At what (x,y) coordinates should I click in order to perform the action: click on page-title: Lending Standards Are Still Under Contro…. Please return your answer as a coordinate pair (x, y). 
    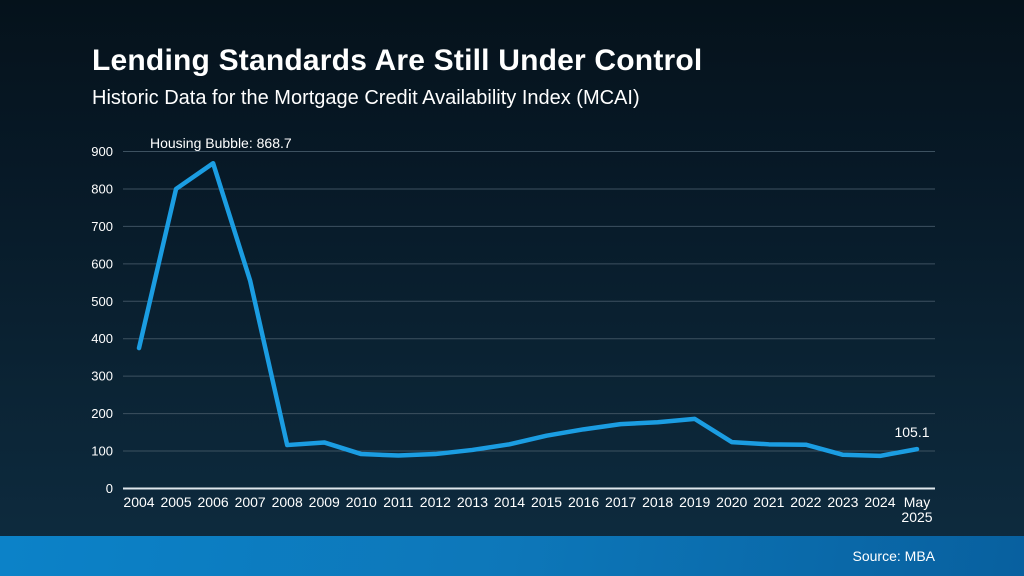
    Looking at the image, I should click on (397, 60).